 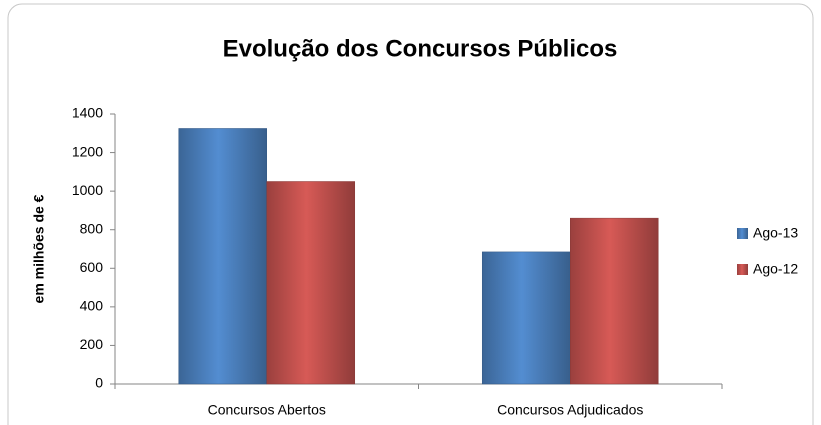 What do you see at coordinates (99, 383) in the screenshot?
I see `y-tick-label: 0` at bounding box center [99, 383].